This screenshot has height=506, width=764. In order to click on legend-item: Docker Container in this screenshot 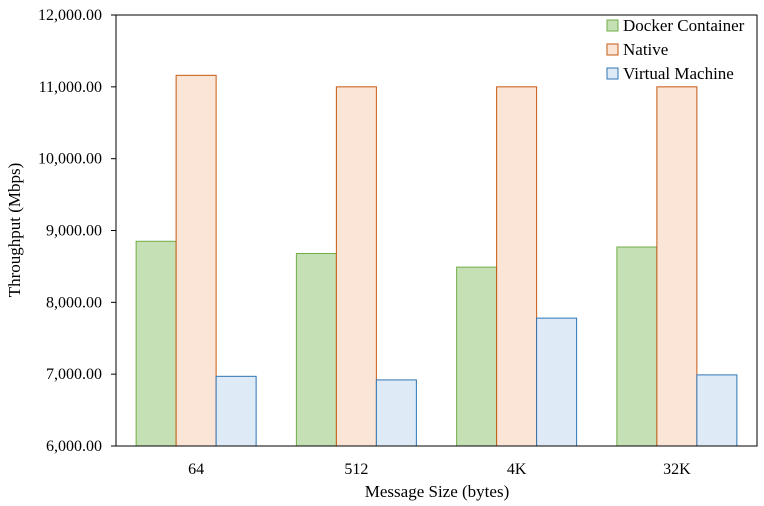, I will do `click(675, 25)`.